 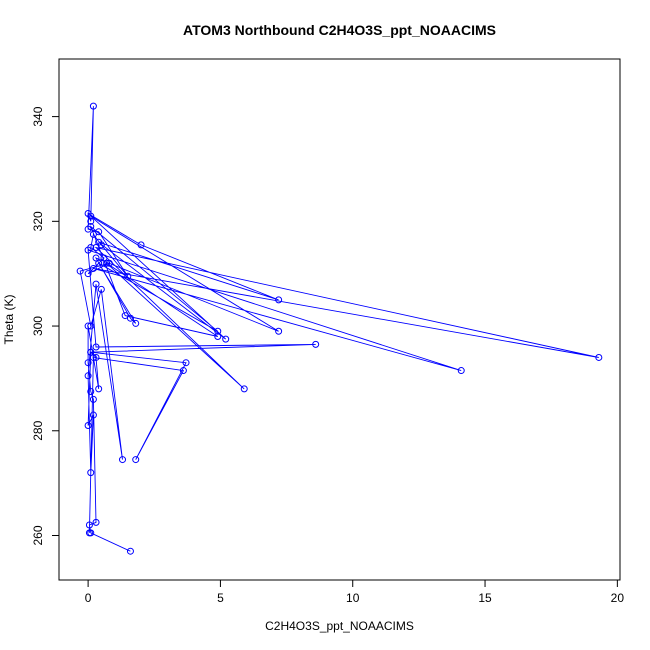 What do you see at coordinates (45, 326) in the screenshot?
I see `y-axis: 260 280 300 320 340` at bounding box center [45, 326].